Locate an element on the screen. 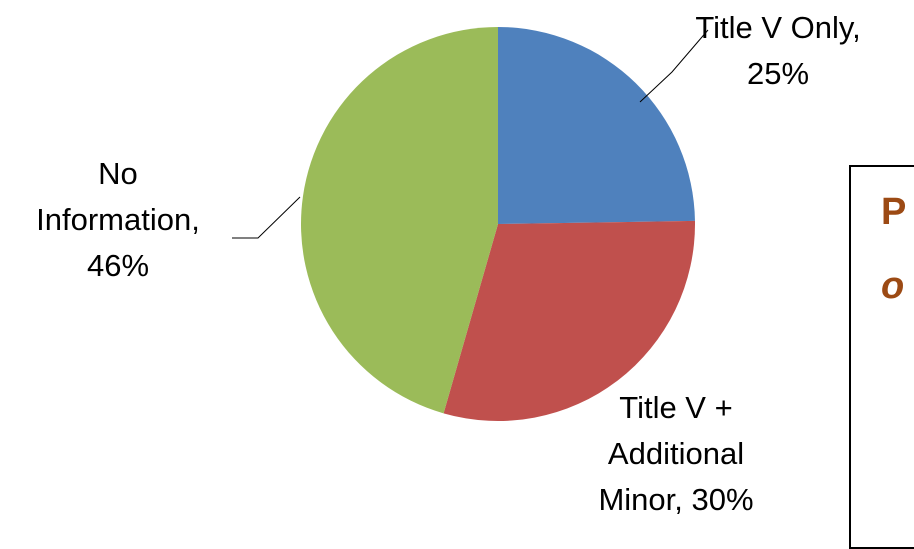 The image size is (914, 549). leader-line-no-information is located at coordinates (266, 217).